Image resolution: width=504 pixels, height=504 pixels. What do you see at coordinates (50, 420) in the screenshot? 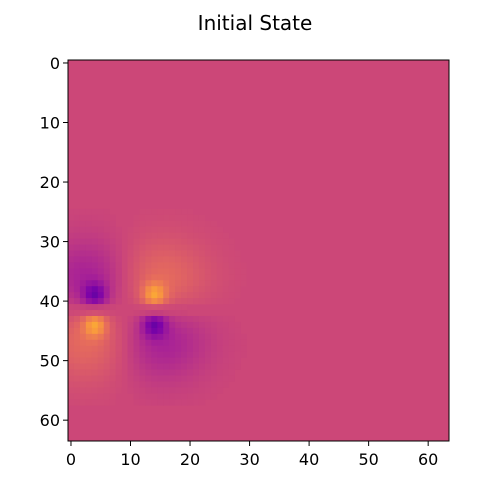
I see `y-tick-label: 60` at bounding box center [50, 420].